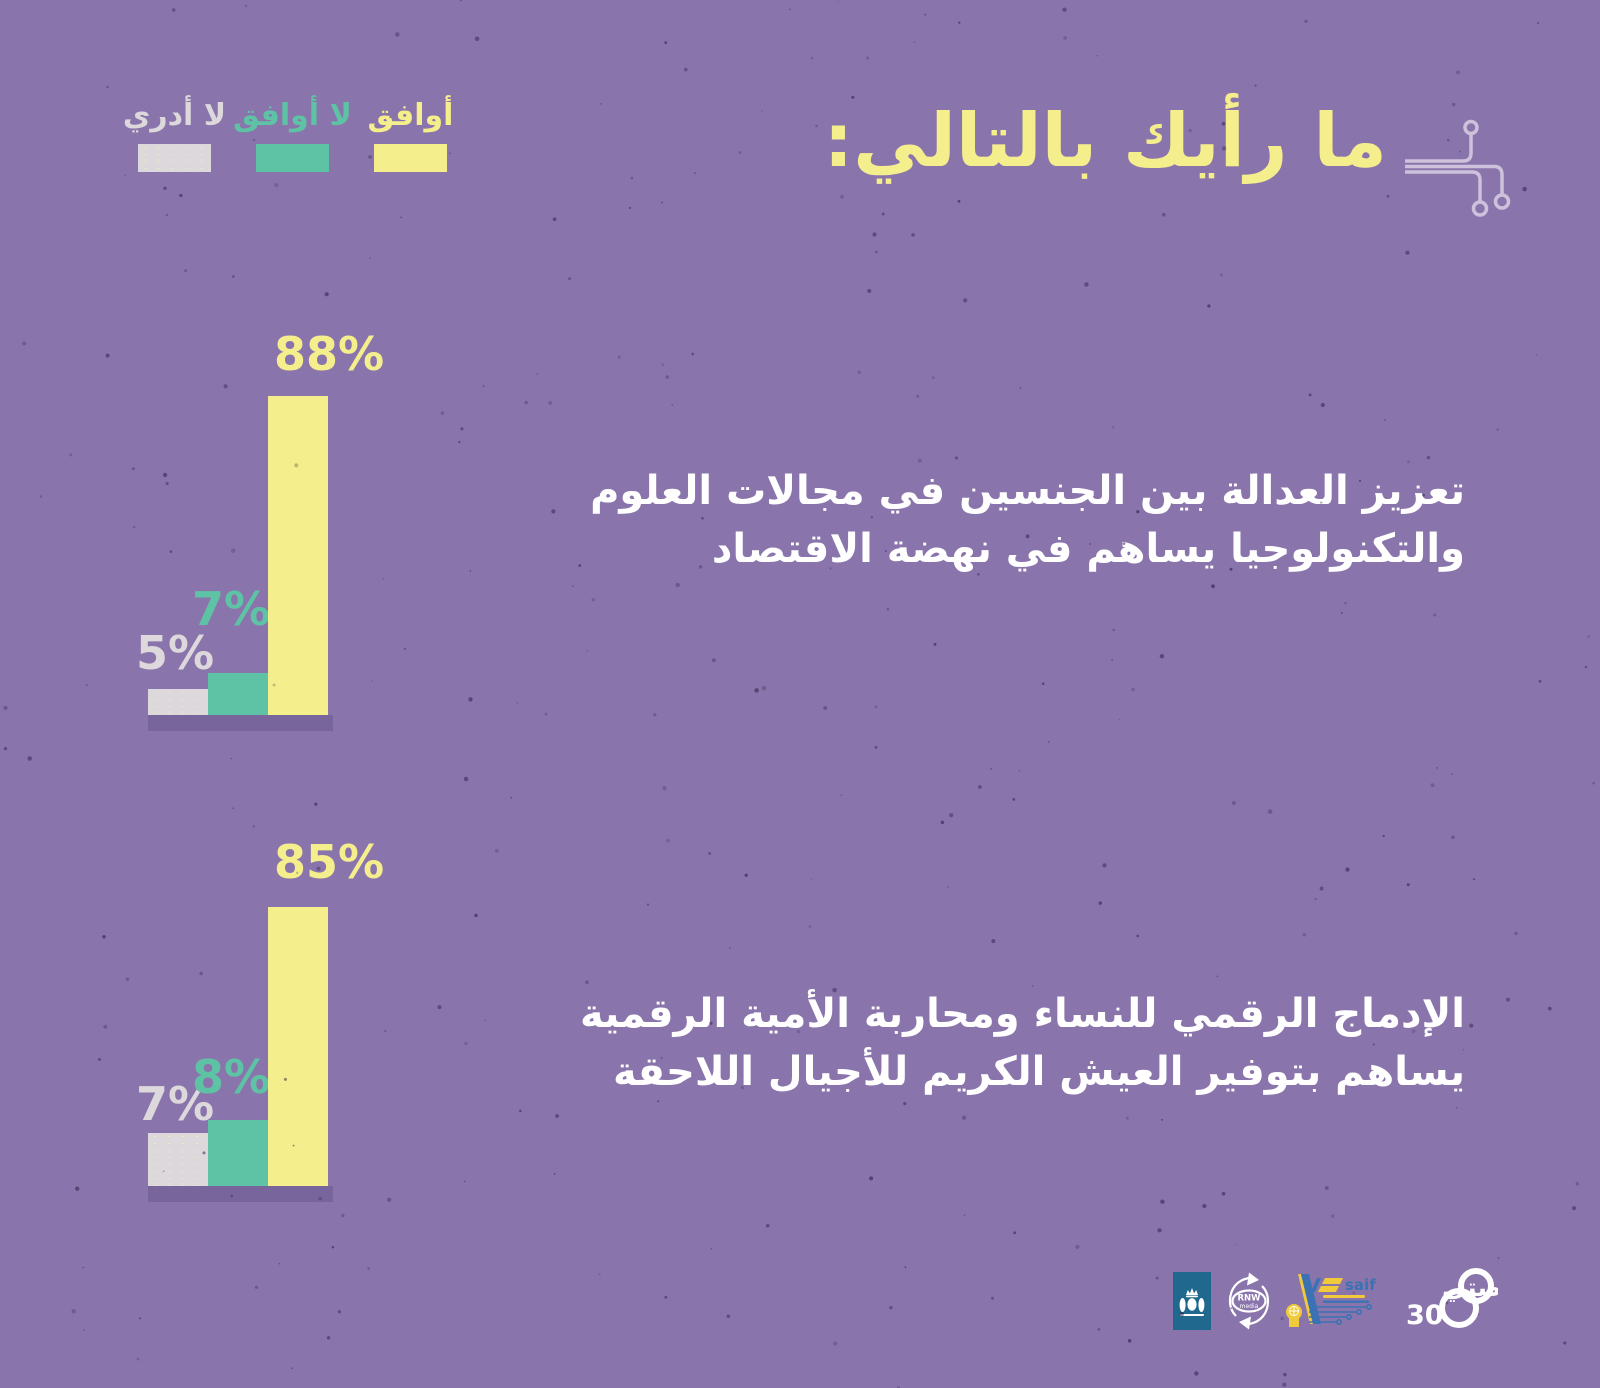 The height and width of the screenshot is (1388, 1600). I want to click on coat-of-arms-icon, so click(1192, 1302).